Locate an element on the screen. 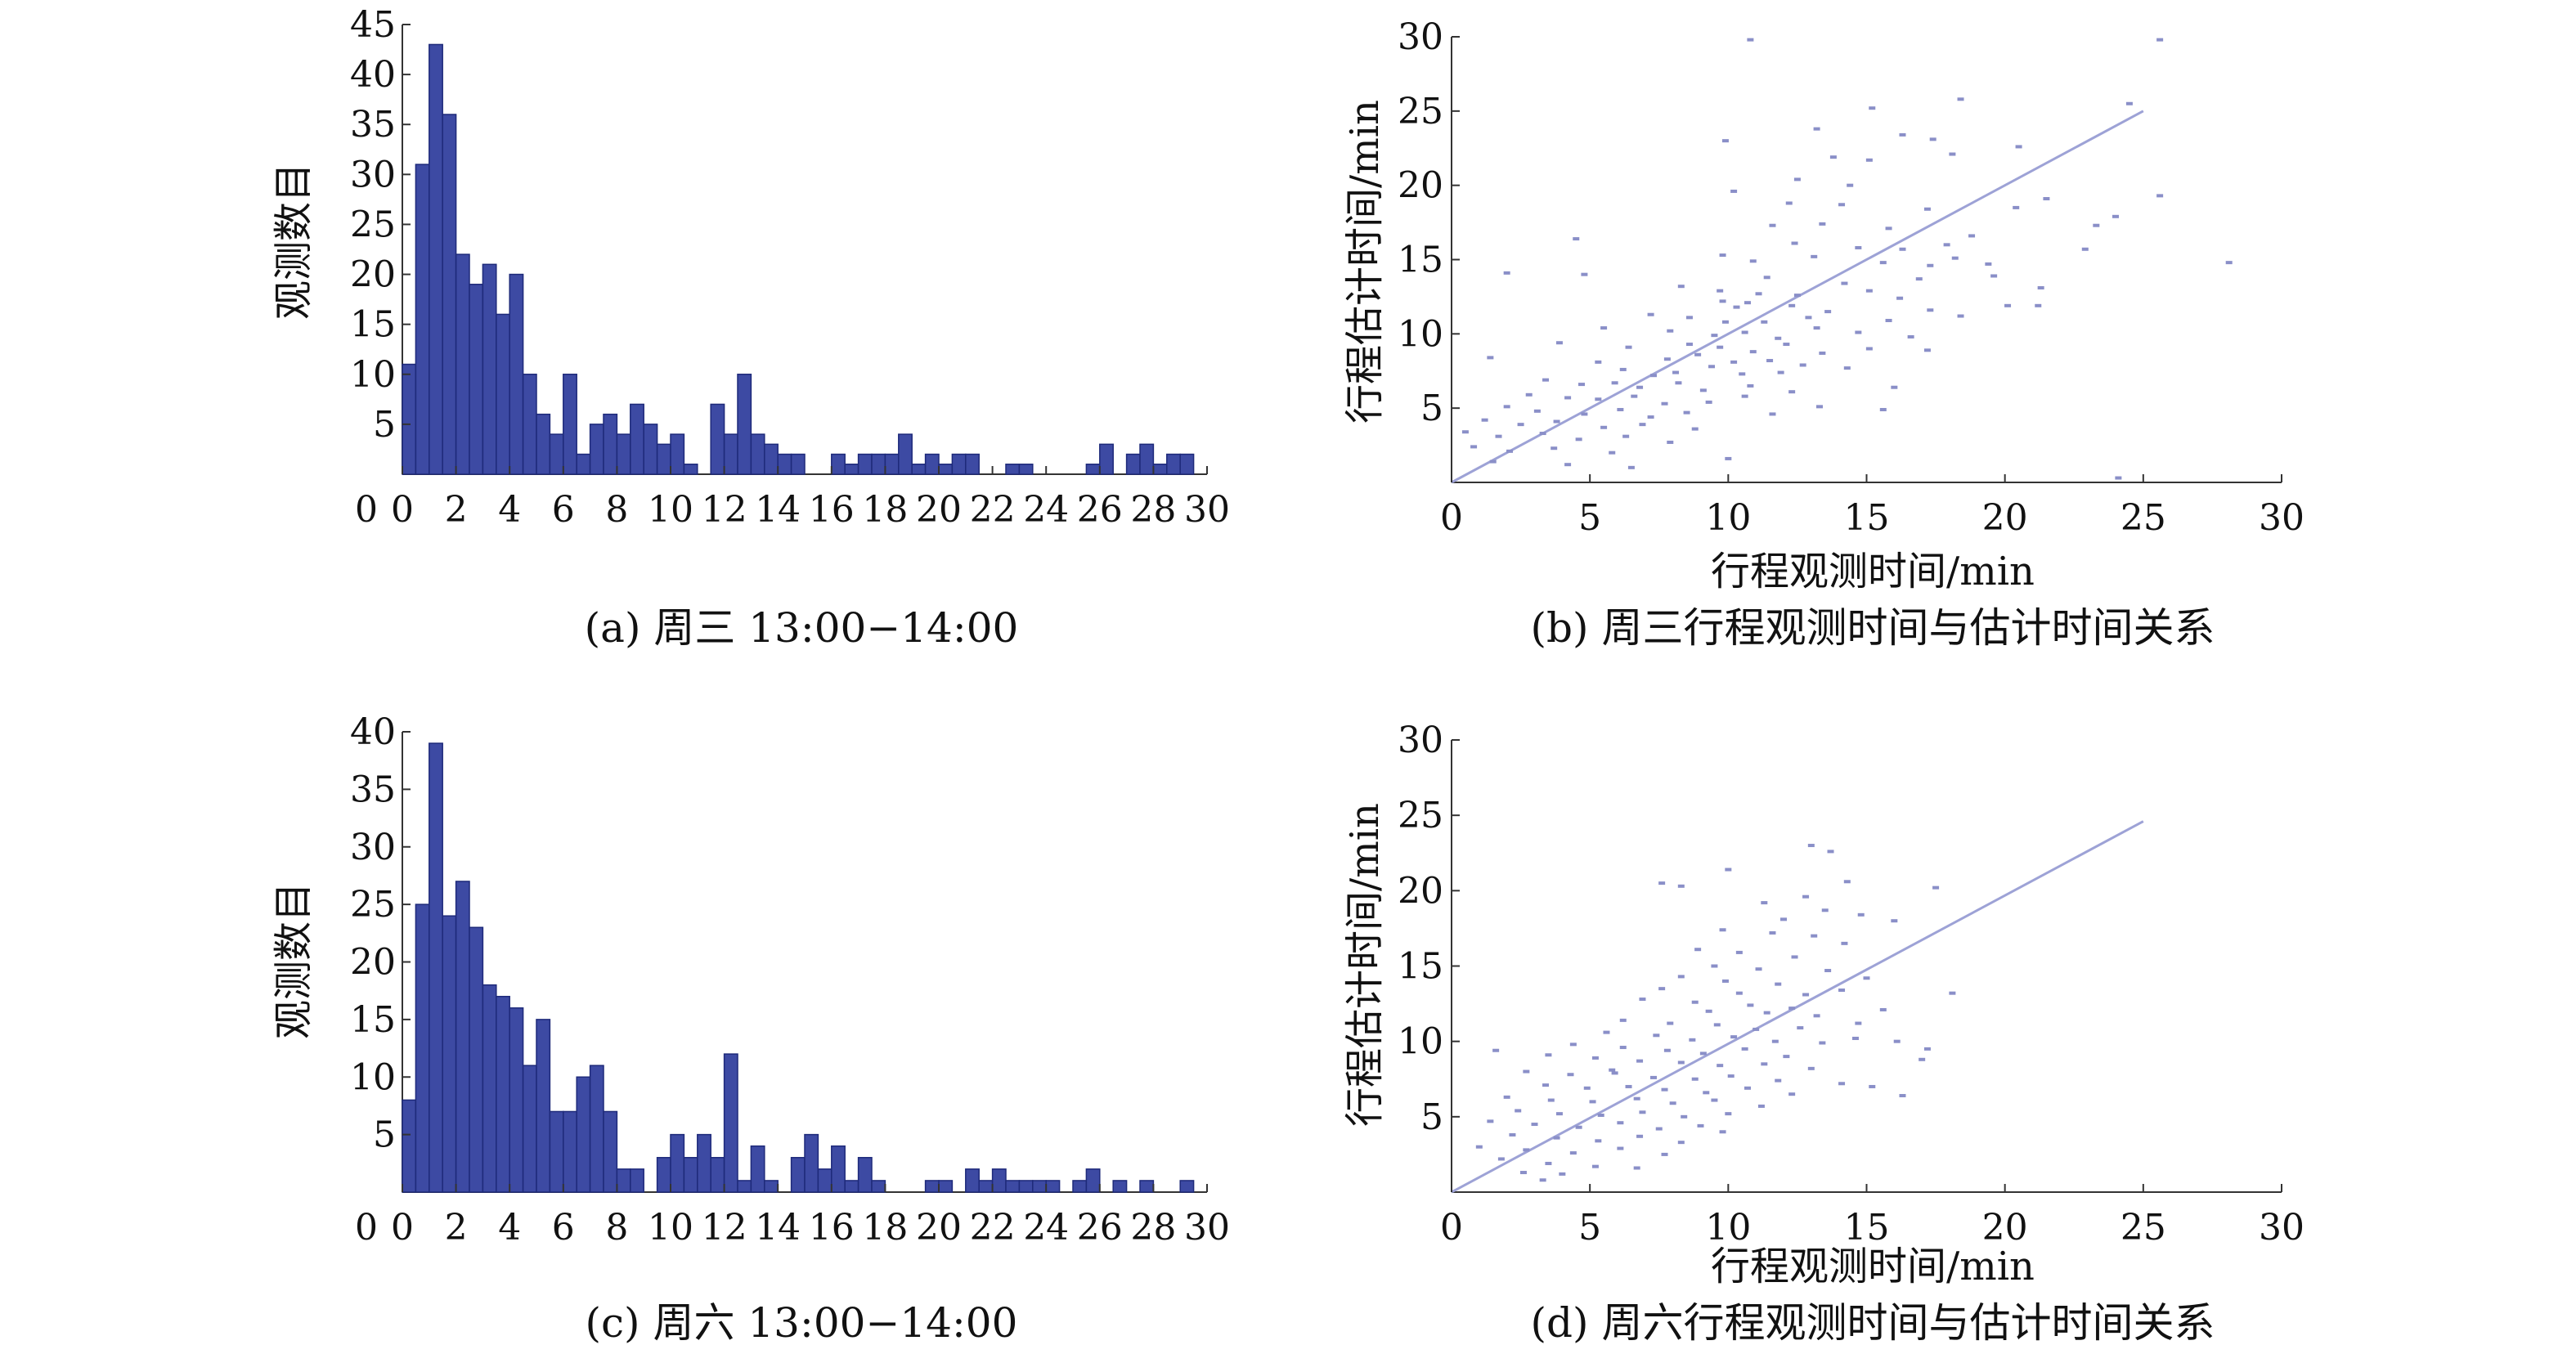 This screenshot has width=2576, height=1354. panel-b-x-tick-label: 25 is located at coordinates (2143, 518).